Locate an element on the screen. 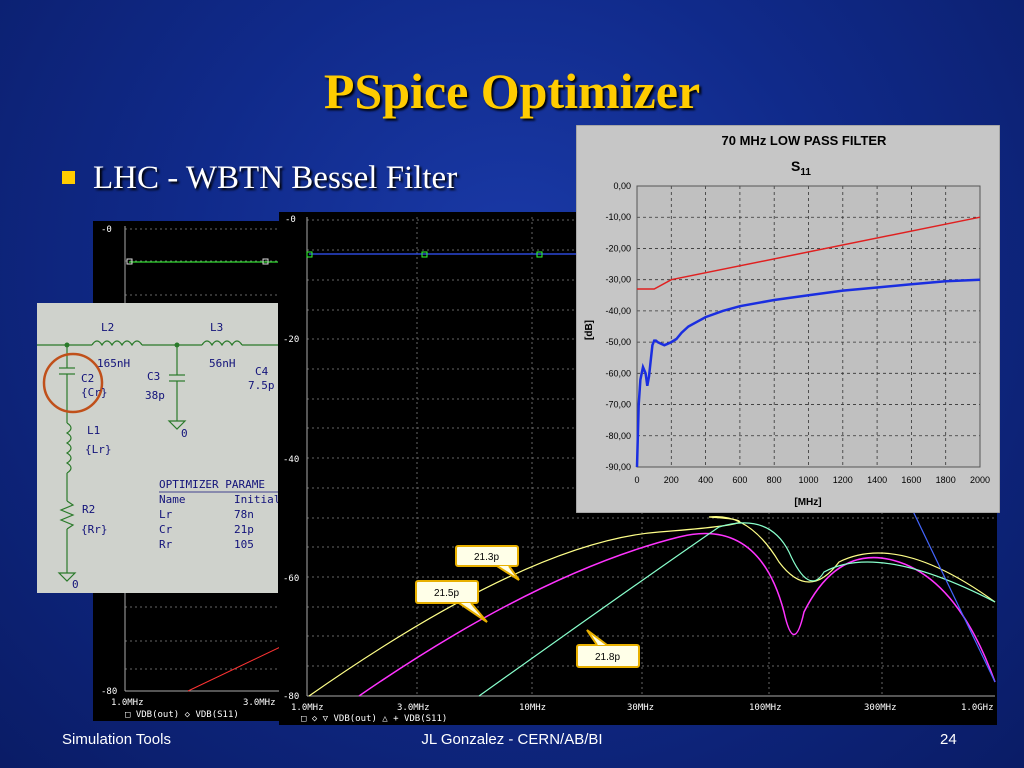 Image resolution: width=1024 pixels, height=768 pixels. footer-page-number: 24 is located at coordinates (948, 739).